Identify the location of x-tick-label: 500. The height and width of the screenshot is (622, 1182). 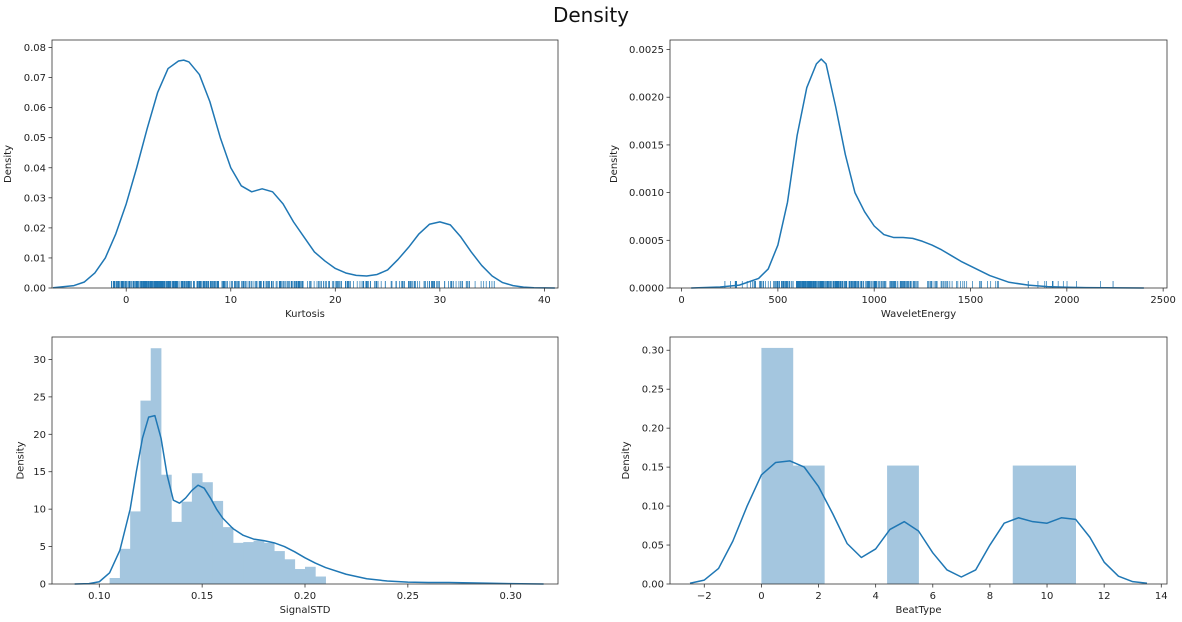
(777, 300).